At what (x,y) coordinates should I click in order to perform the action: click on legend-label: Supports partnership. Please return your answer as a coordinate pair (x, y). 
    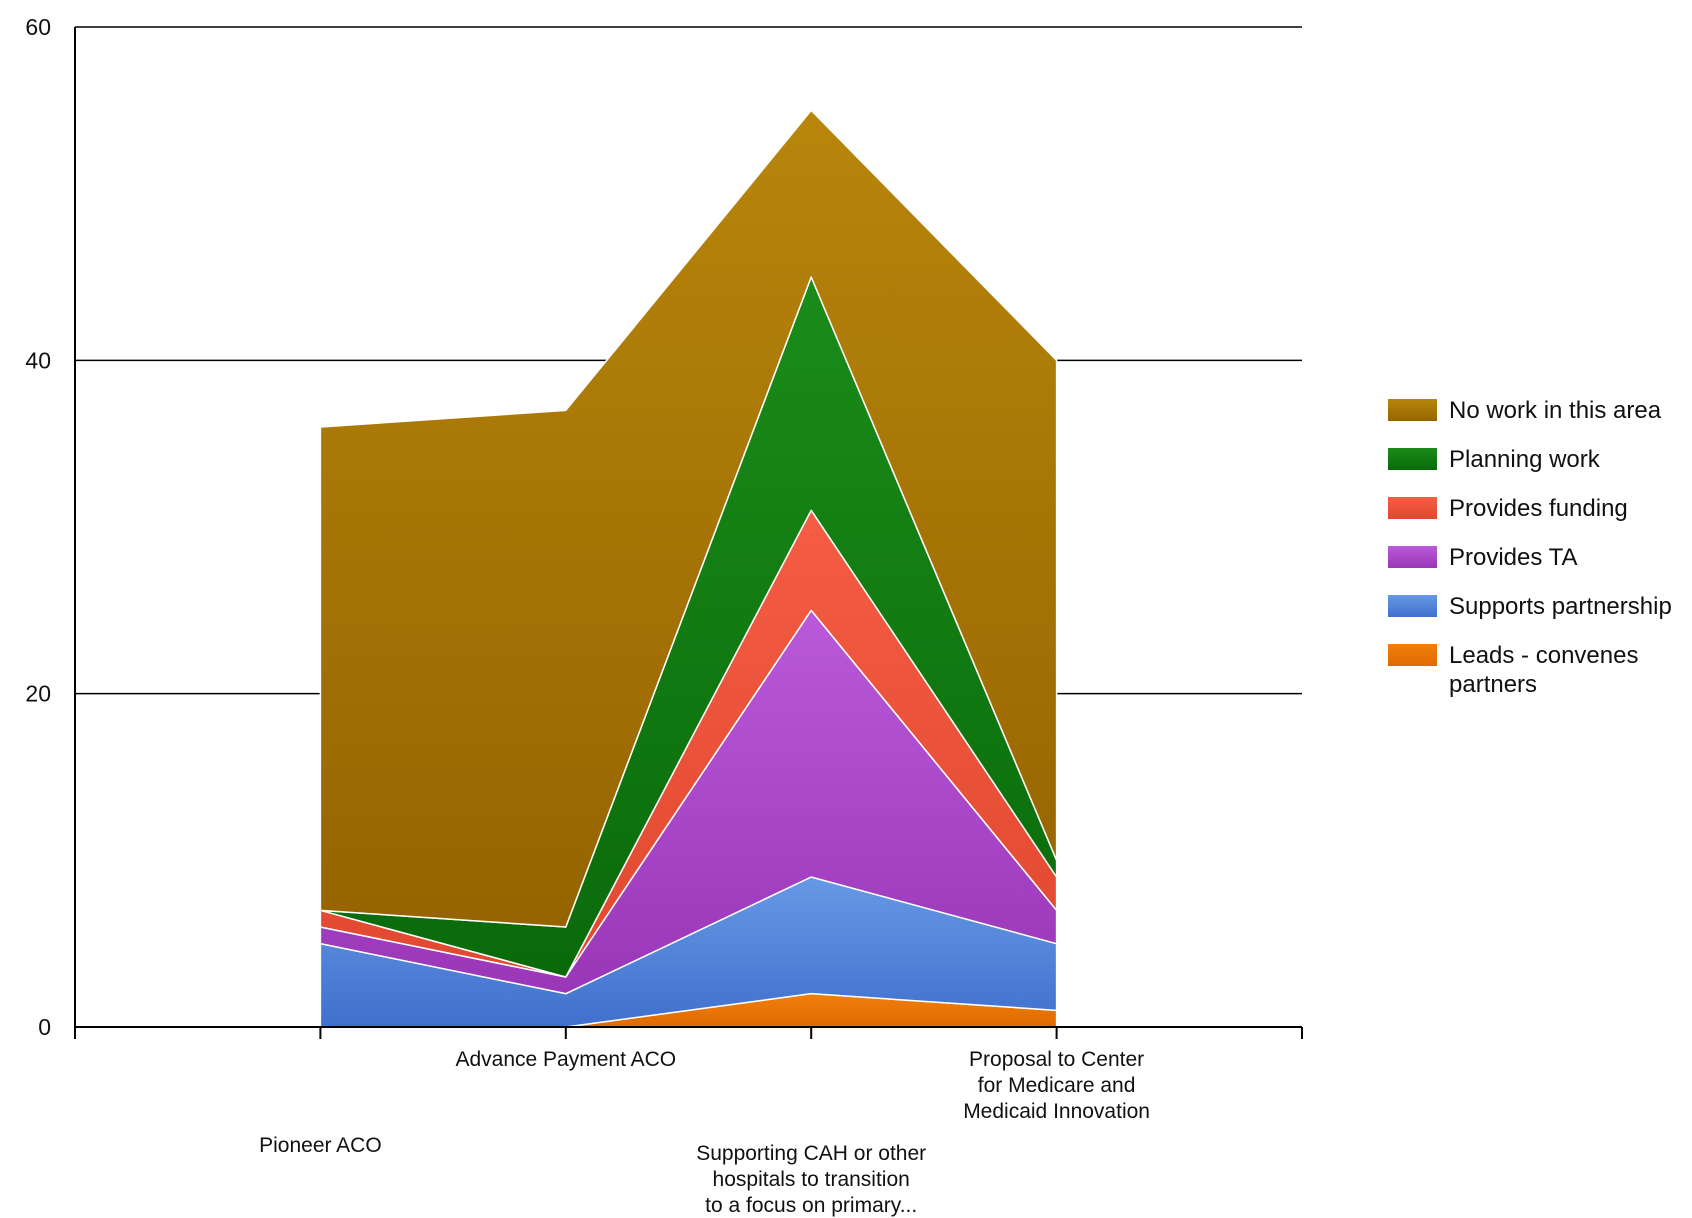
    Looking at the image, I should click on (1560, 606).